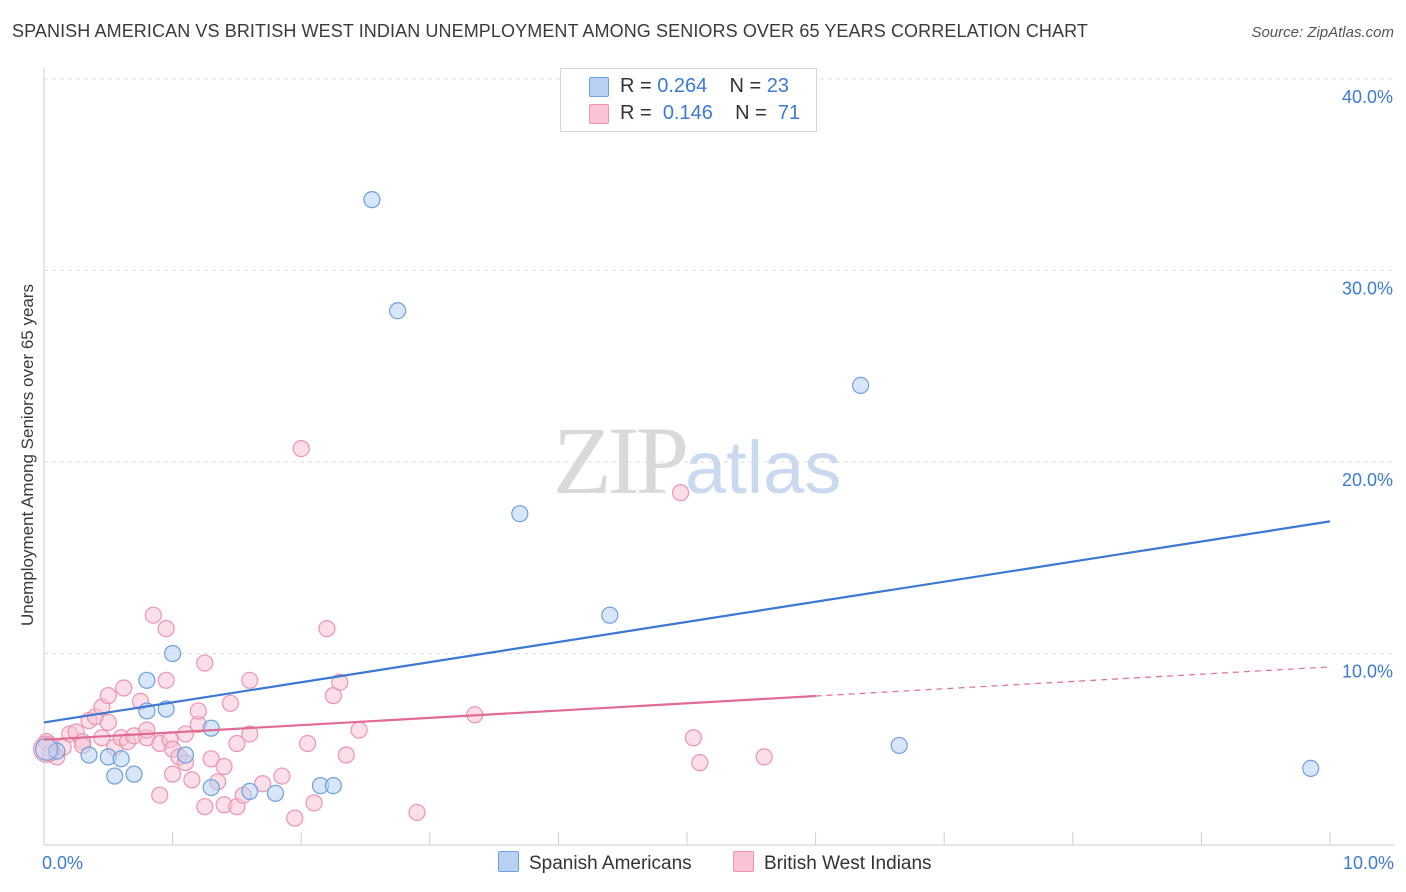 Image resolution: width=1406 pixels, height=892 pixels. I want to click on y-tick-label: 20.0%, so click(1367, 480).